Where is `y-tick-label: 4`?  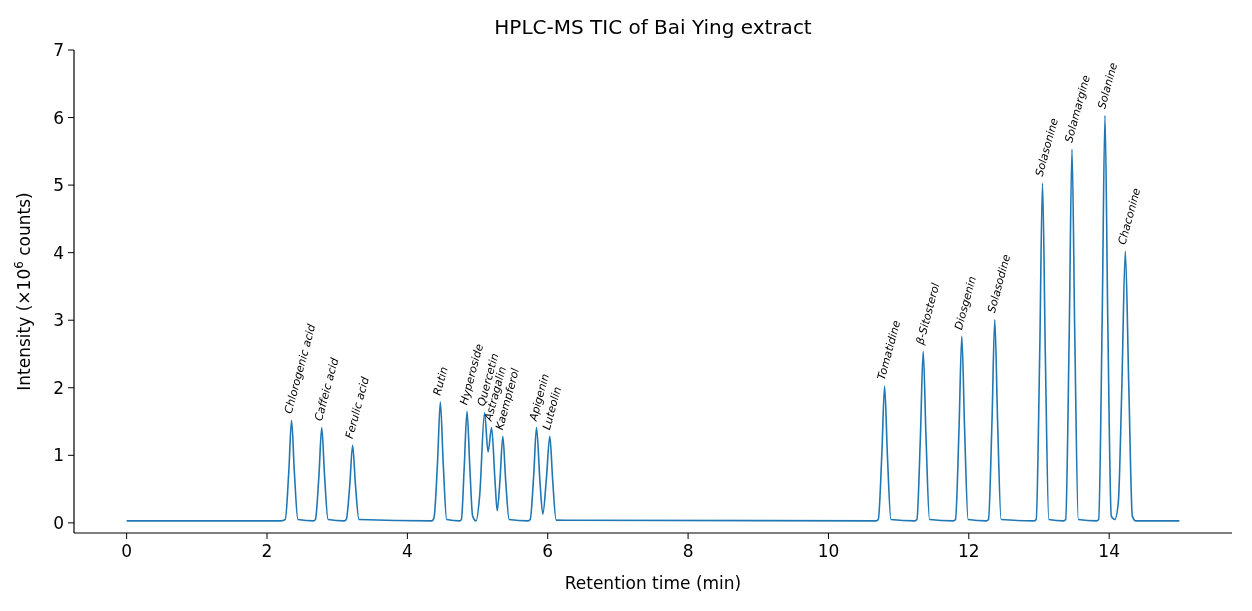 y-tick-label: 4 is located at coordinates (58, 252).